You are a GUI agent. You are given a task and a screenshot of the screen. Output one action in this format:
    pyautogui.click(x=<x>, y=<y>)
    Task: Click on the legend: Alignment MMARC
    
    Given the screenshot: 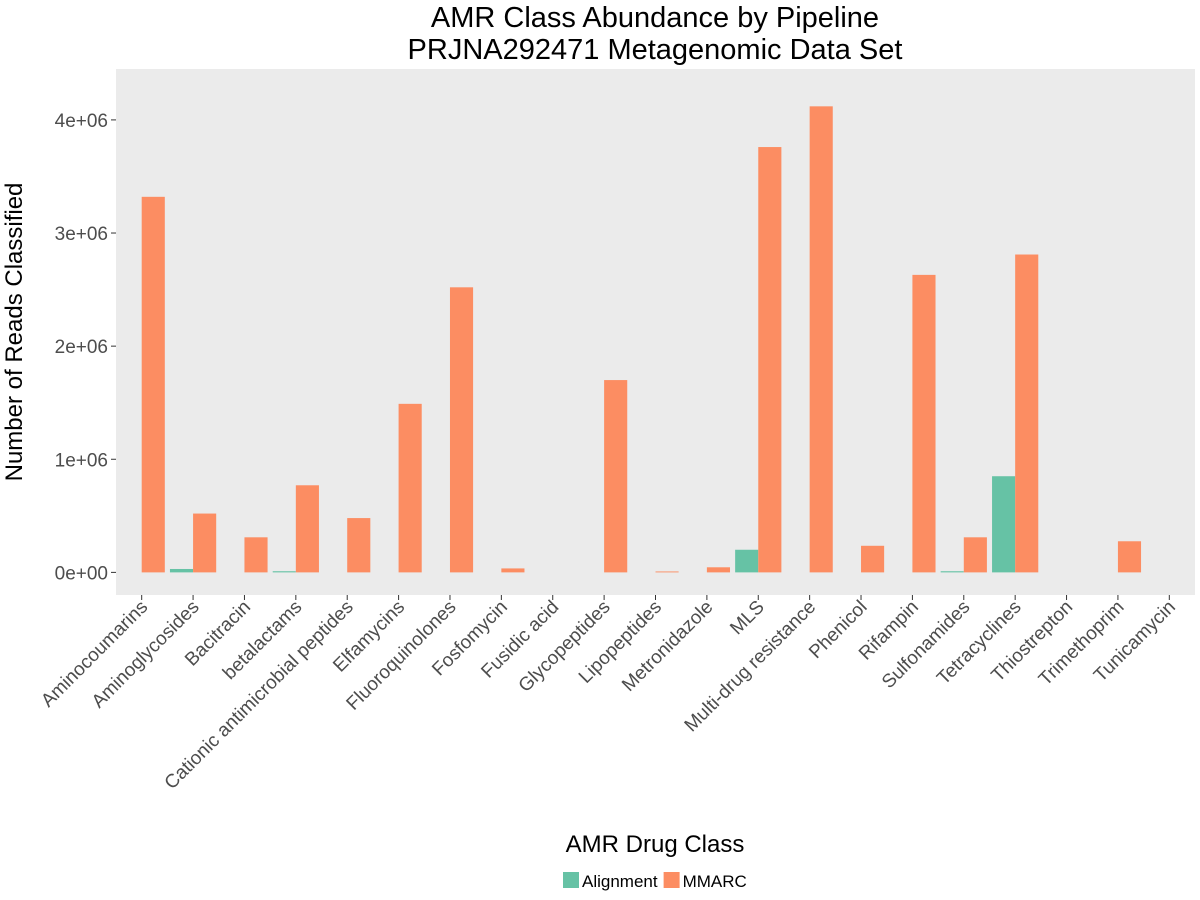 What is the action you would take?
    pyautogui.click(x=655, y=881)
    